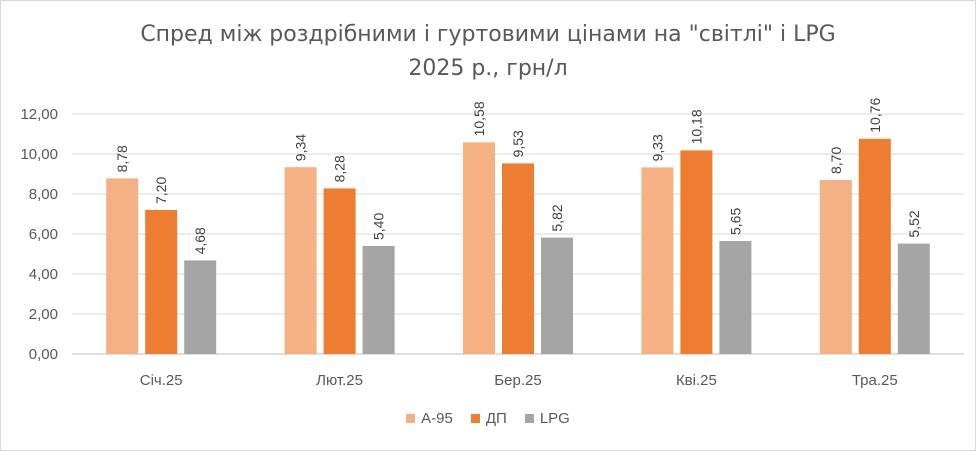 This screenshot has height=451, width=976. Describe the element at coordinates (200, 240) in the screenshot. I see `data-label: 4,68` at that location.